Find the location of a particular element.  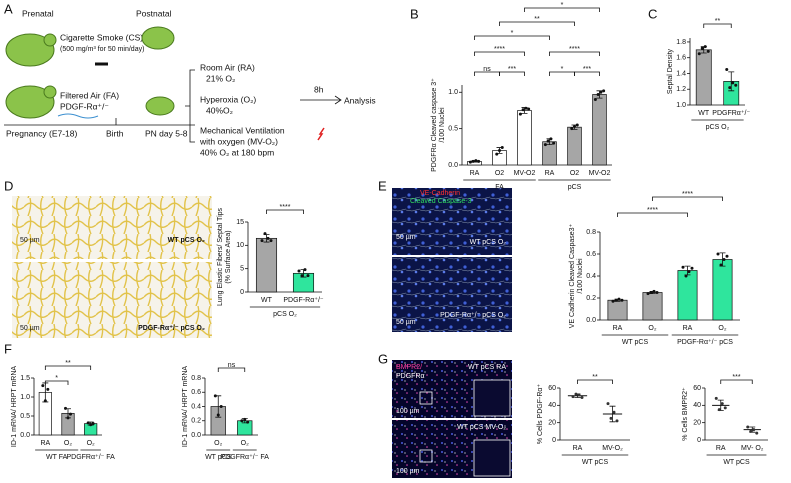

y-tick-label: 0.8 is located at coordinates (591, 232).